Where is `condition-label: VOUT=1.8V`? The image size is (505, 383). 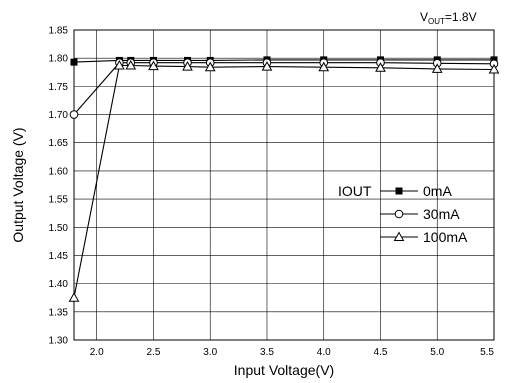 condition-label: VOUT=1.8V is located at coordinates (448, 18).